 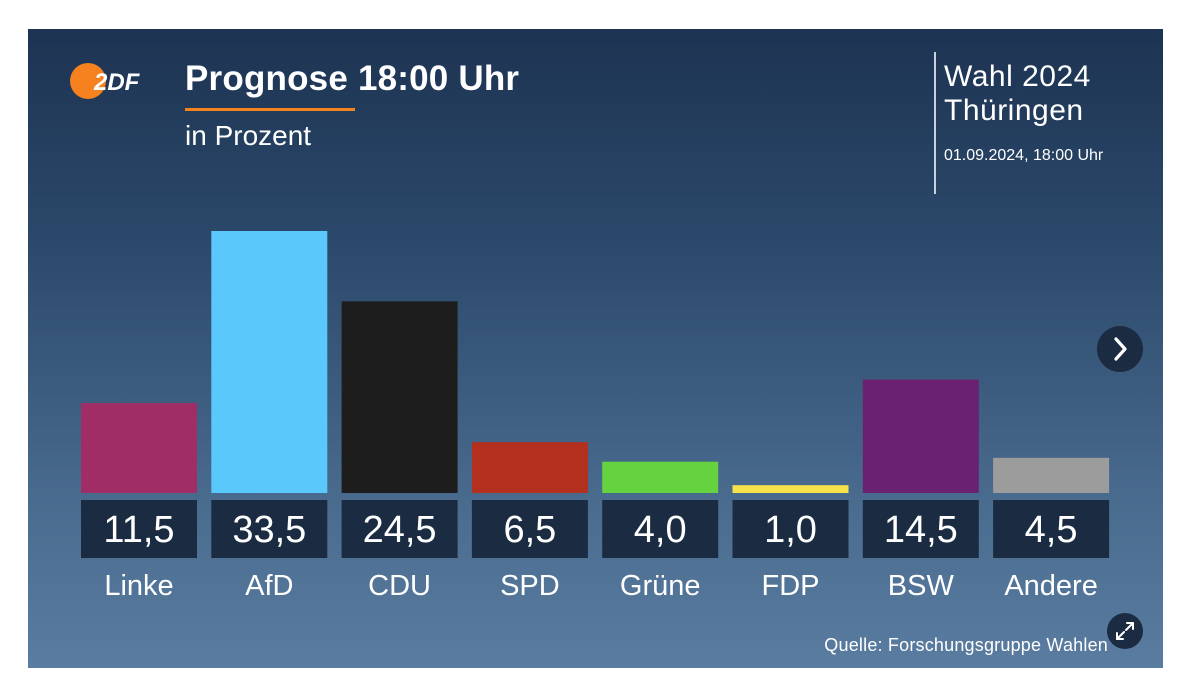 I want to click on bar-cdu, so click(x=399, y=397).